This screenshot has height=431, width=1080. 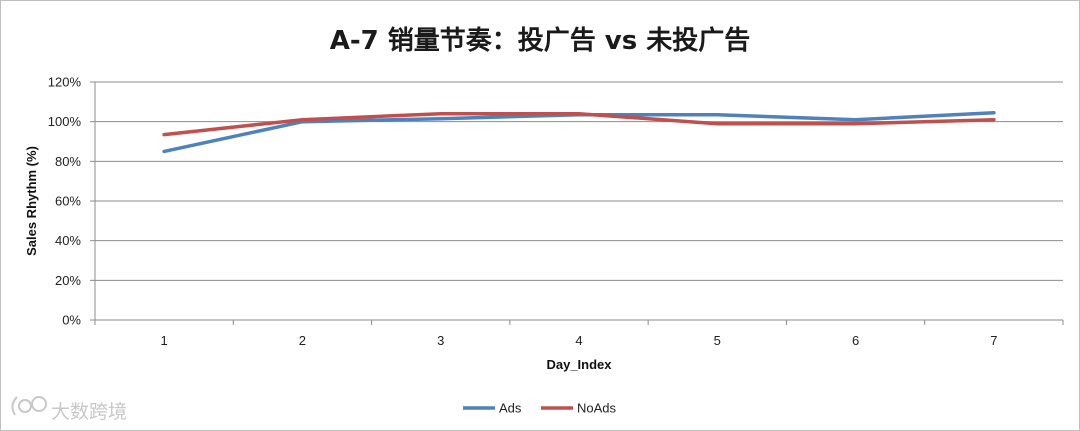 I want to click on y-tick-label: 40%, so click(x=68, y=240).